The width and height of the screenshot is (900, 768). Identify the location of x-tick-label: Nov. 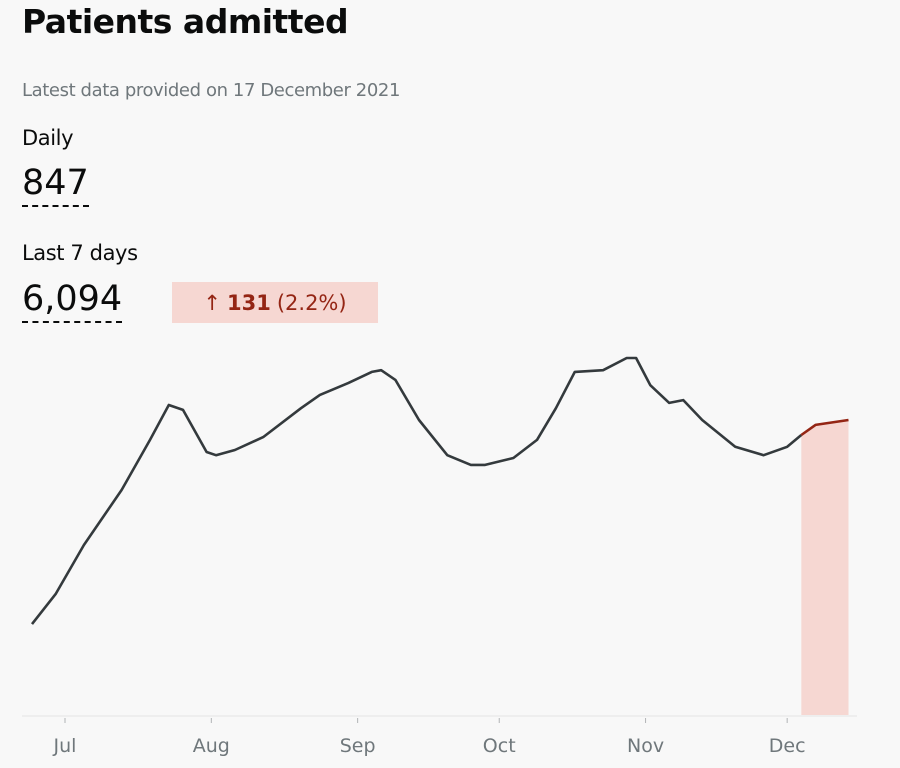
(645, 746).